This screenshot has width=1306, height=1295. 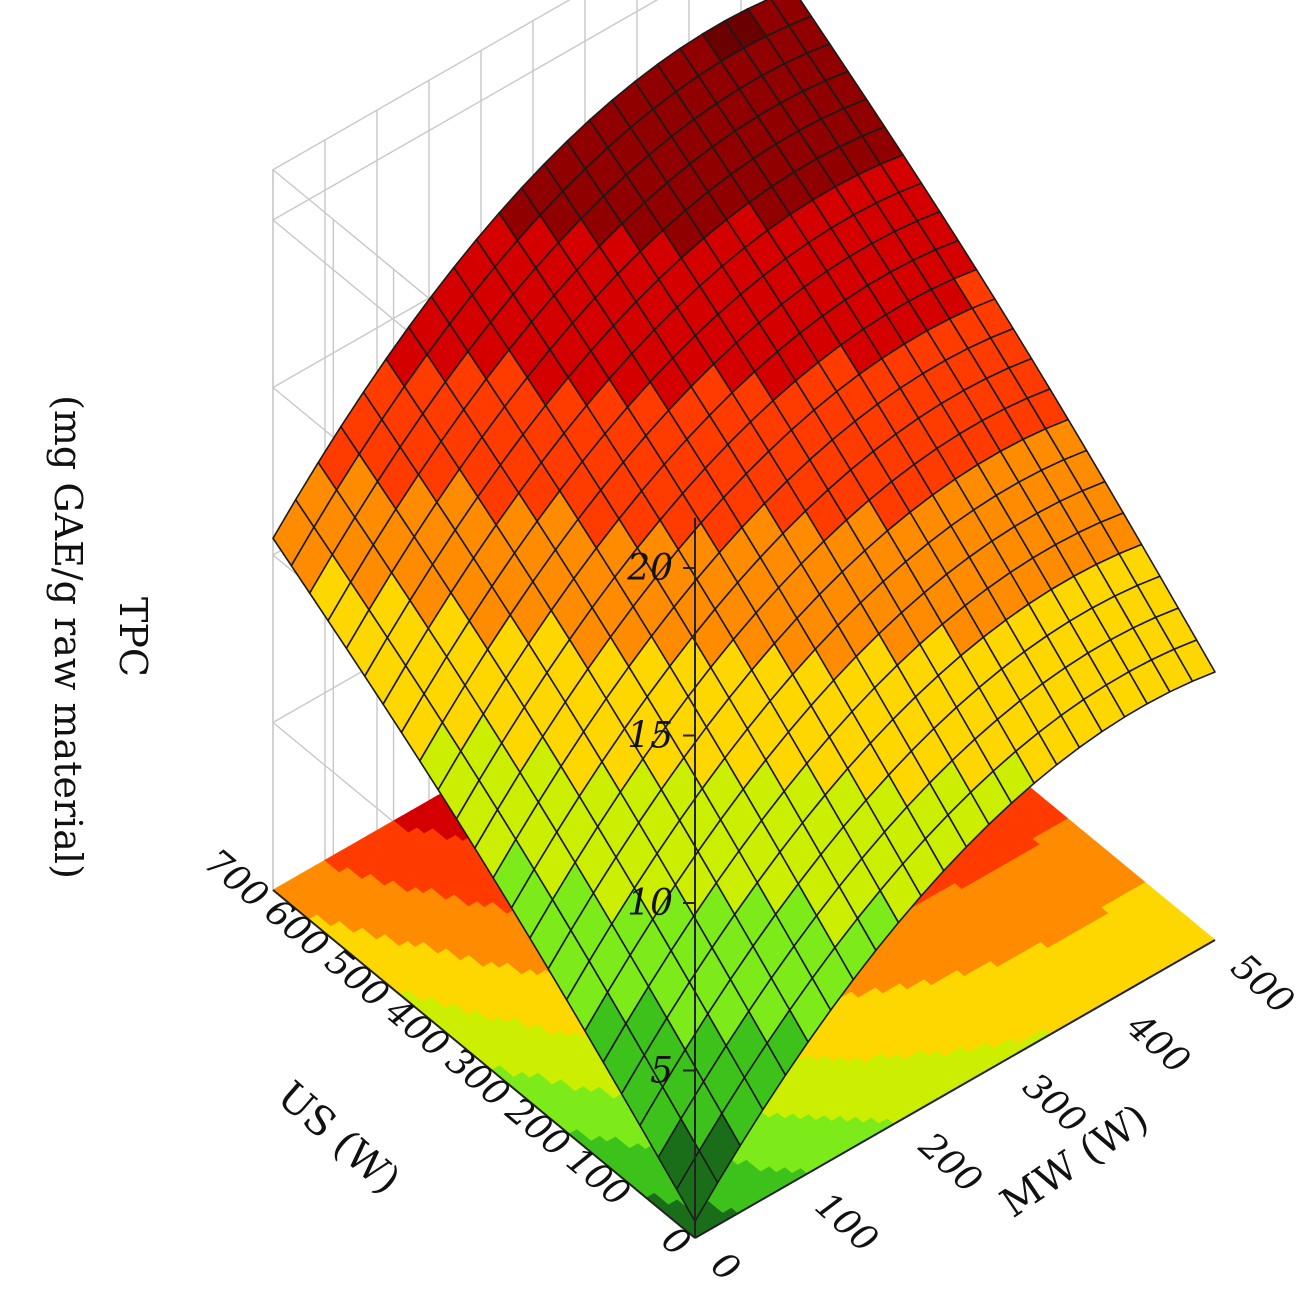 I want to click on z-axis-title: TPC, so click(x=133, y=637).